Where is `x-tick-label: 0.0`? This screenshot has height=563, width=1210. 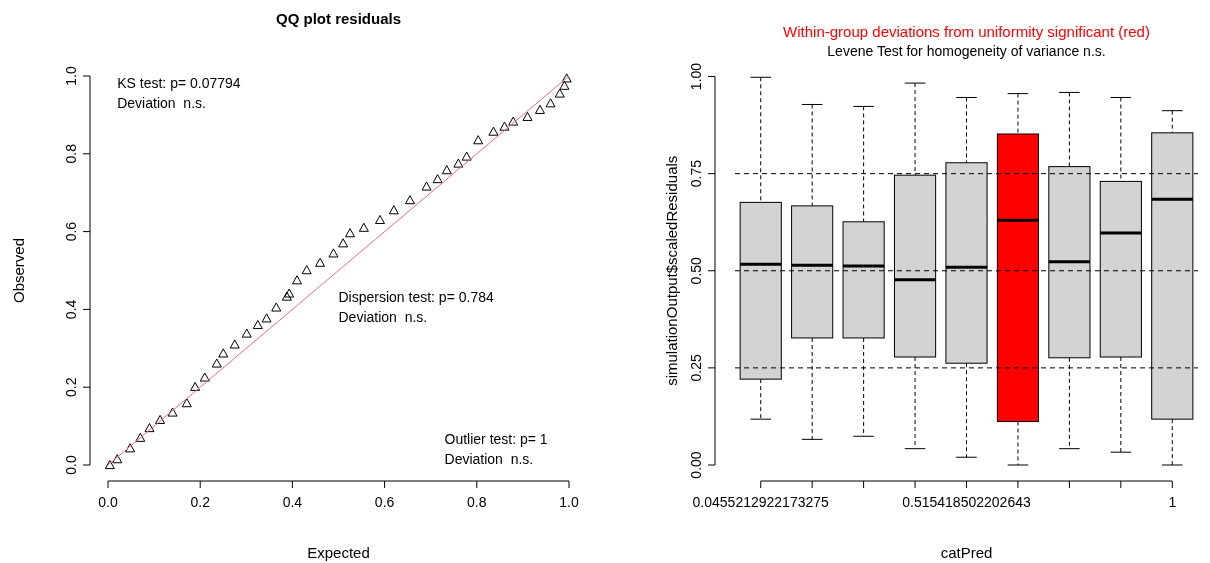 x-tick-label: 0.0 is located at coordinates (108, 502).